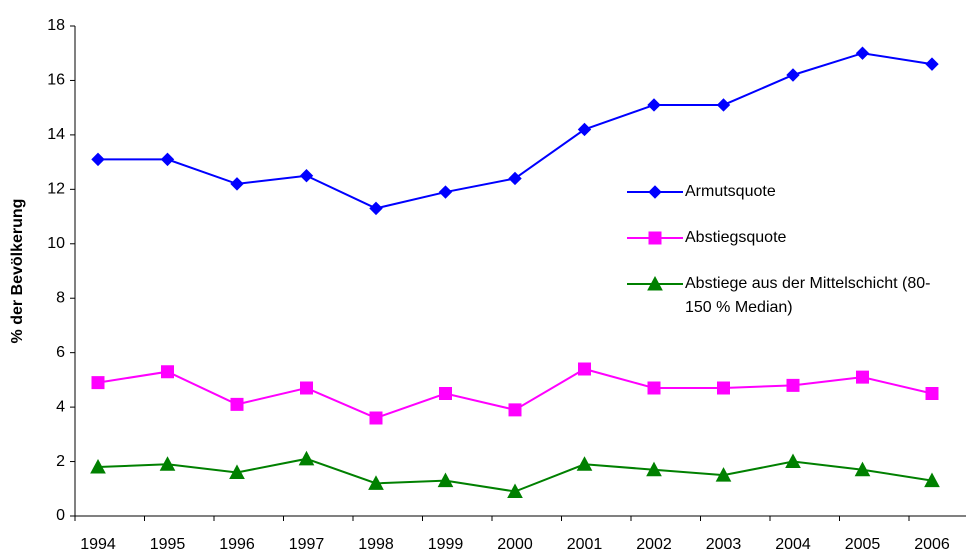 This screenshot has width=974, height=553. I want to click on legend-label: Armutsquote, so click(730, 191).